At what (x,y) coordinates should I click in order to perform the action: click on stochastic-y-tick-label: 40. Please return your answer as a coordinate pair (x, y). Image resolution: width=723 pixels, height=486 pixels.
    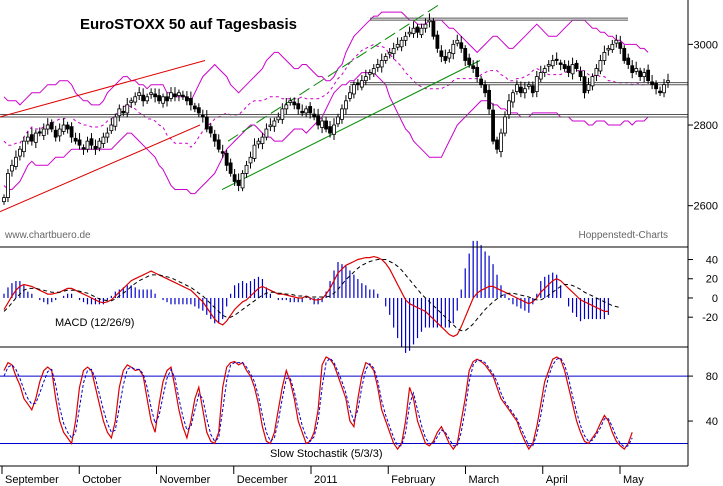
    Looking at the image, I should click on (712, 422).